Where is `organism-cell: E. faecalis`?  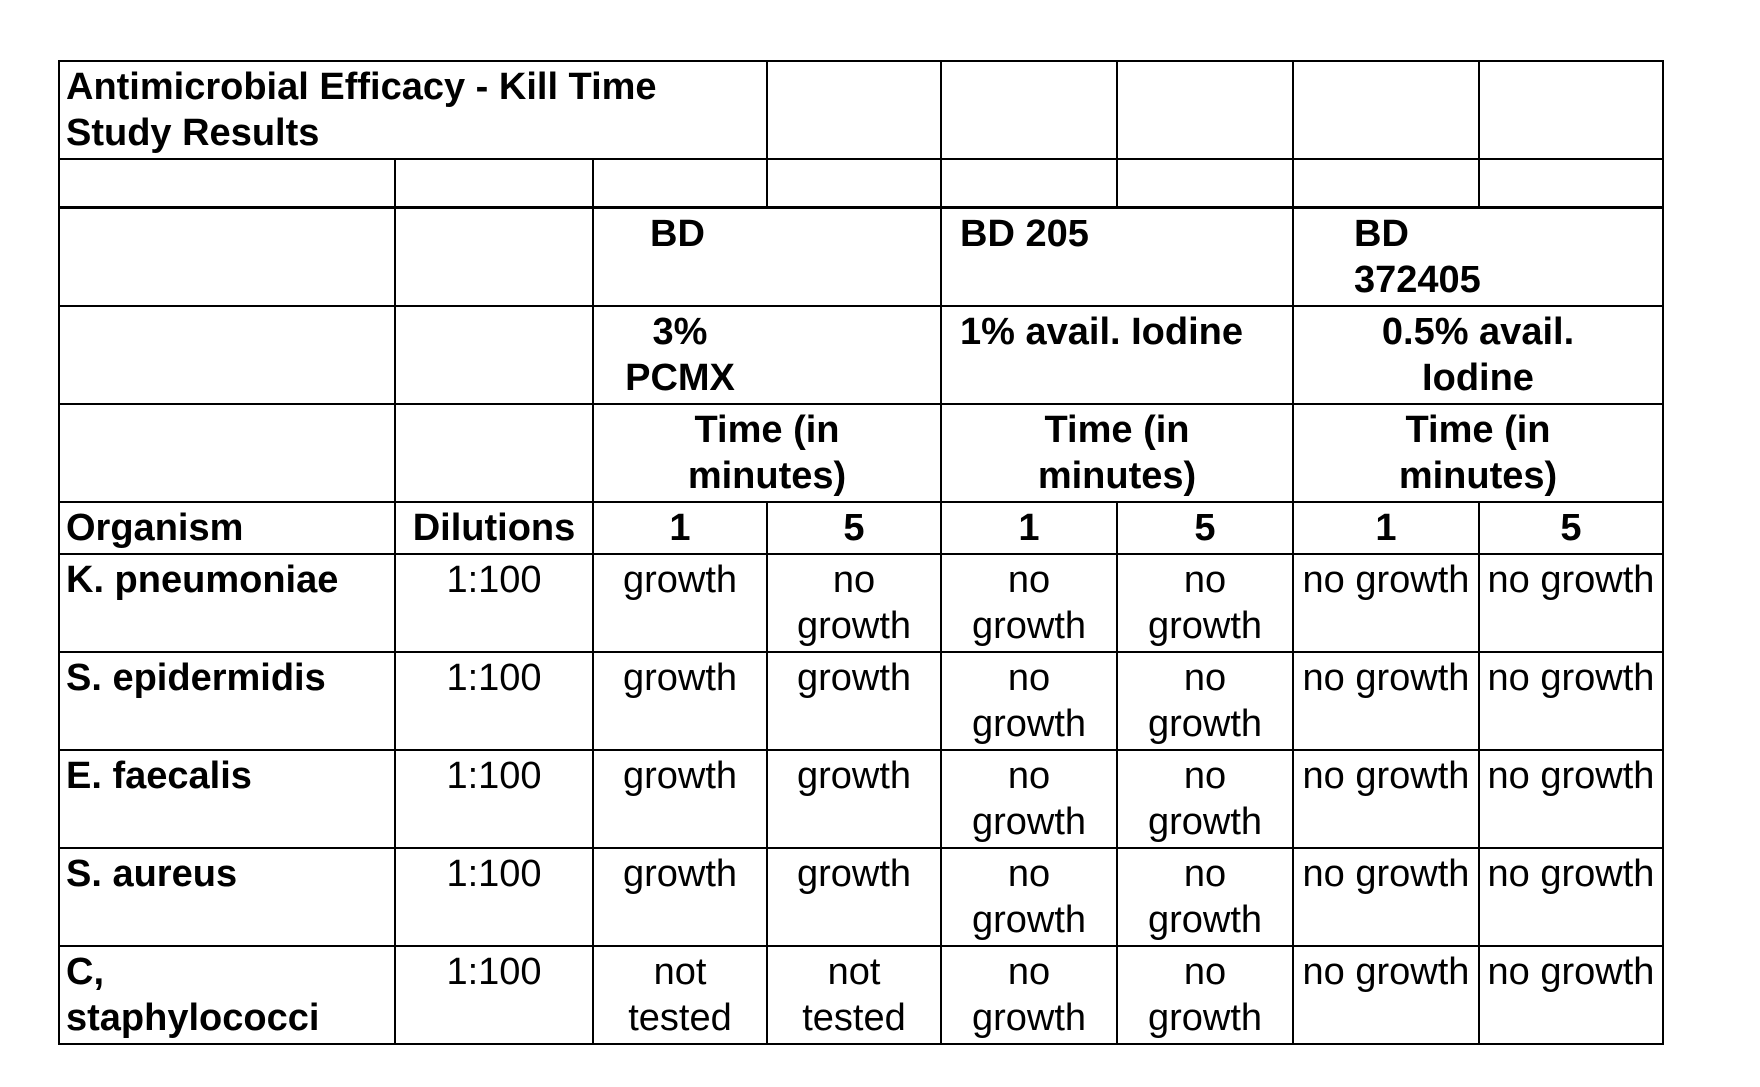 organism-cell: E. faecalis is located at coordinates (227, 799).